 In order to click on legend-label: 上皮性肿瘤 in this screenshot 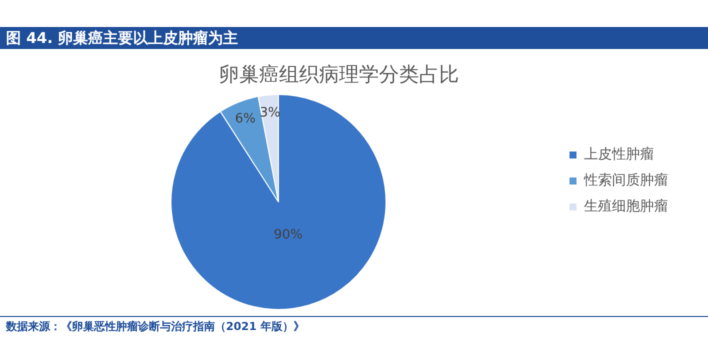, I will do `click(619, 154)`.